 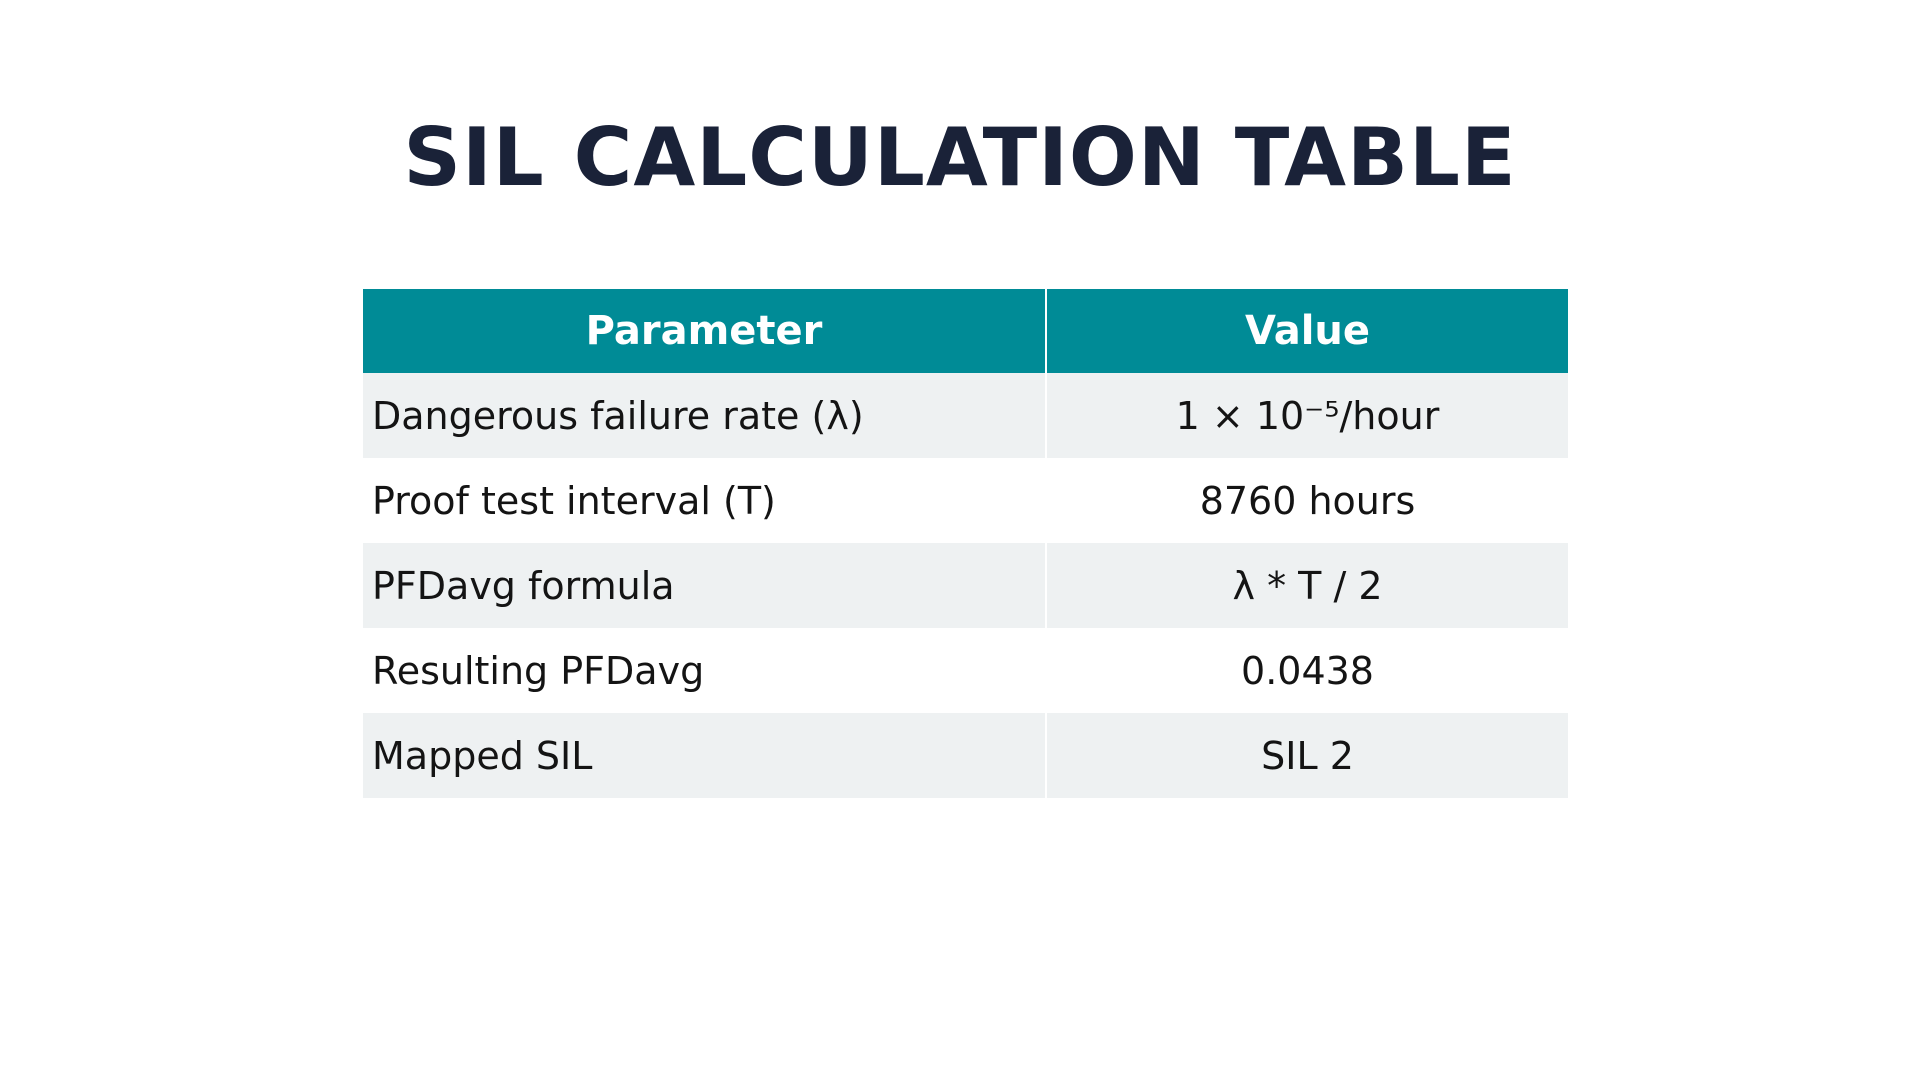 I want to click on value-cell: λ * T / 2, so click(x=1306, y=585).